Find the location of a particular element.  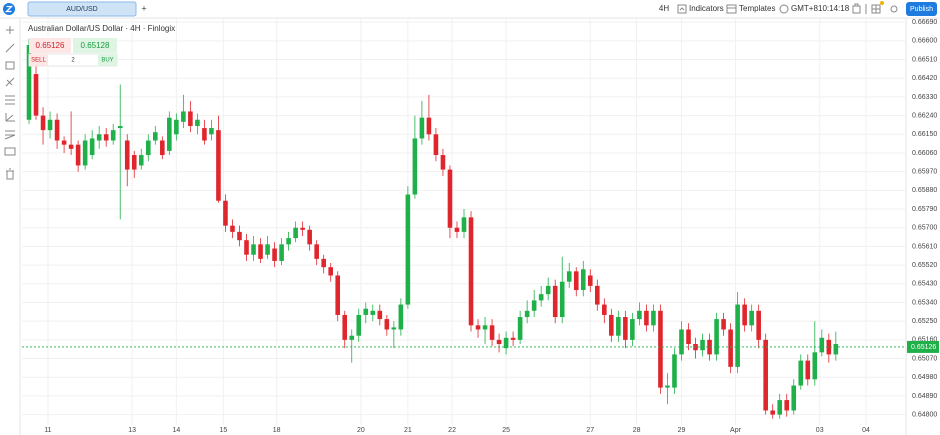

y-tick-label: 0.64890 is located at coordinates (924, 396).